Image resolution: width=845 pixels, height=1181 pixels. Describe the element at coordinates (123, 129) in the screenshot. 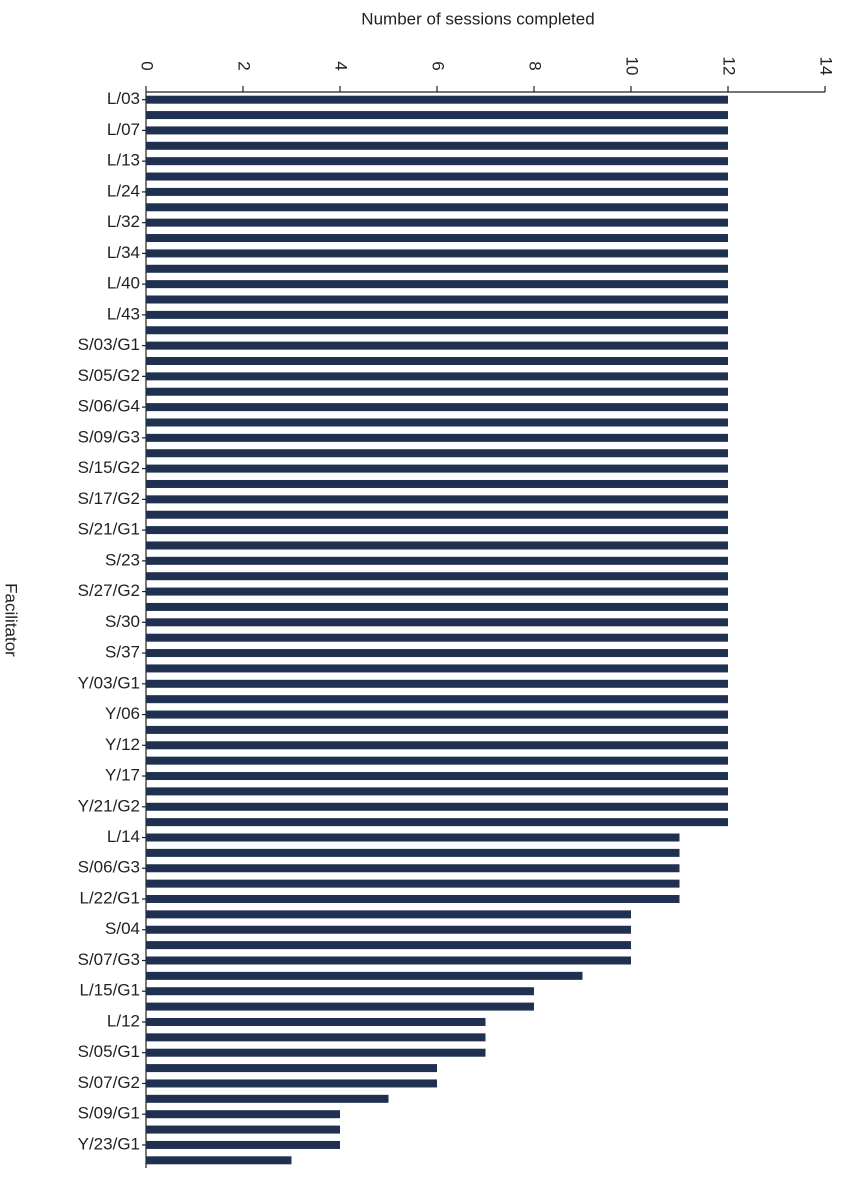

I see `y-tick-label: L/07` at that location.